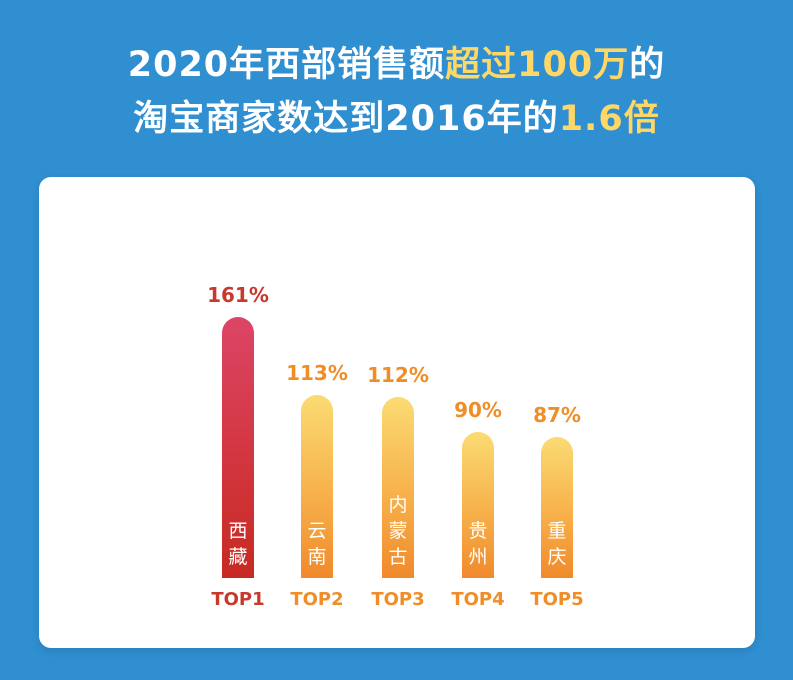 This screenshot has width=793, height=680. Describe the element at coordinates (478, 544) in the screenshot. I see `region-label-top4: 贵 州` at that location.